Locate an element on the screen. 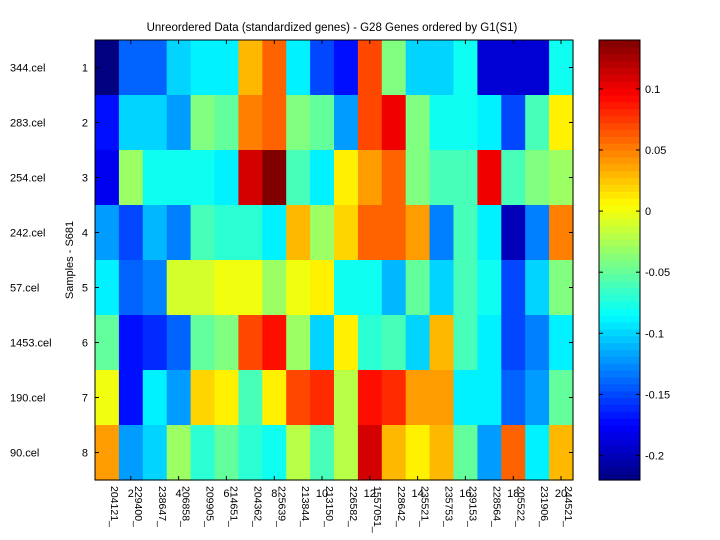  row-label: 344.cel is located at coordinates (27, 69).